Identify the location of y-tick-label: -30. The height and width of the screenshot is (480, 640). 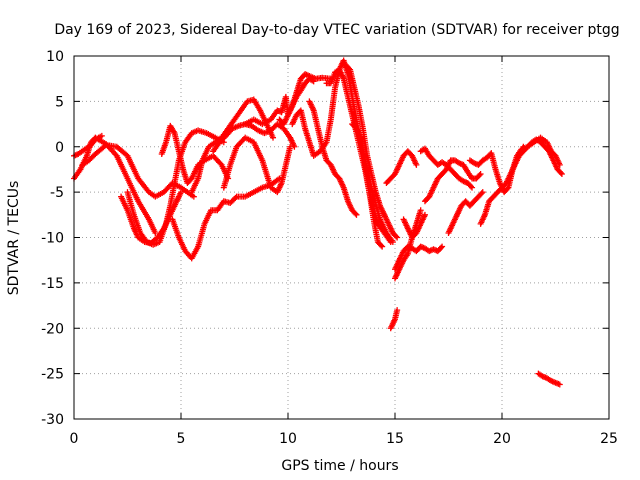
(52, 420).